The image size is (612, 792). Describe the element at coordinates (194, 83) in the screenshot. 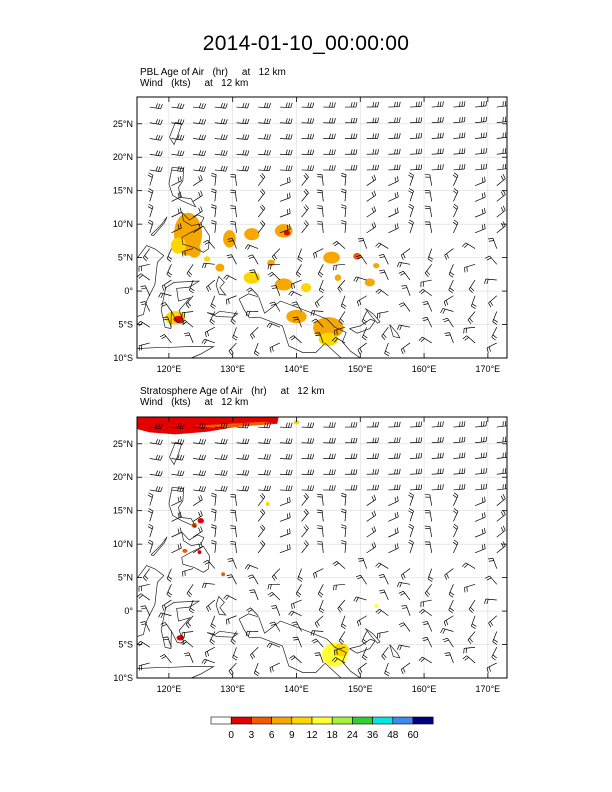

I see `pbl-wind-label: Wind (kts) at 12 km` at that location.